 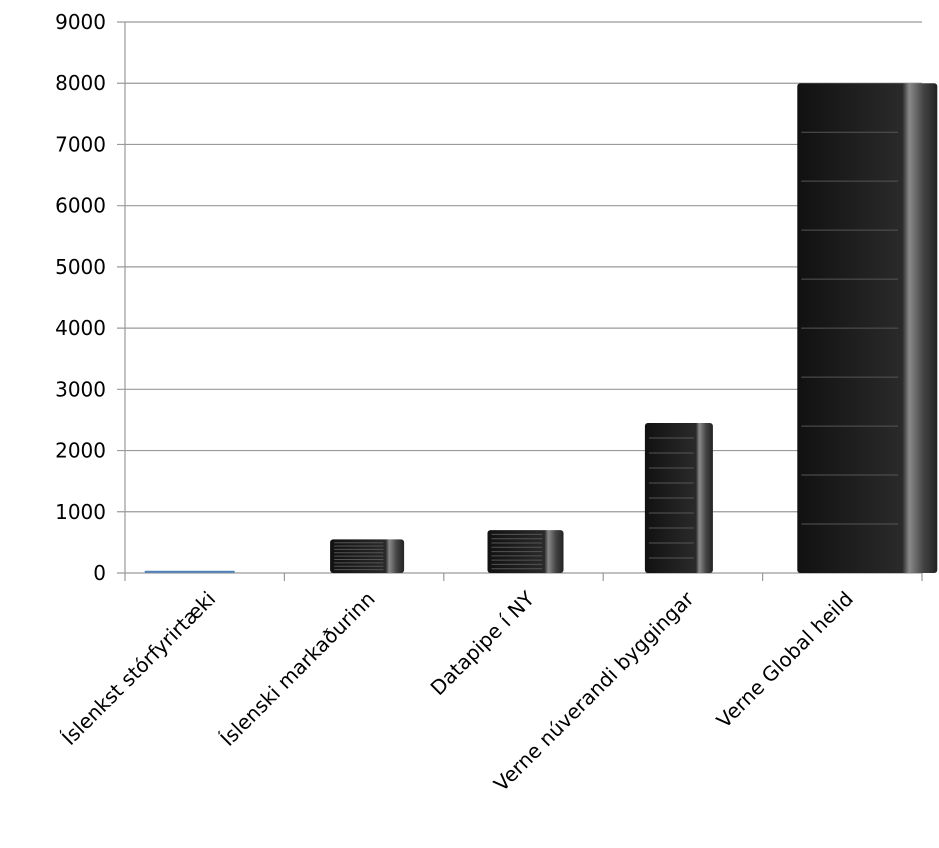 I want to click on x-tick-label: Íslenkst stórfyrirtæki, so click(x=138, y=668).